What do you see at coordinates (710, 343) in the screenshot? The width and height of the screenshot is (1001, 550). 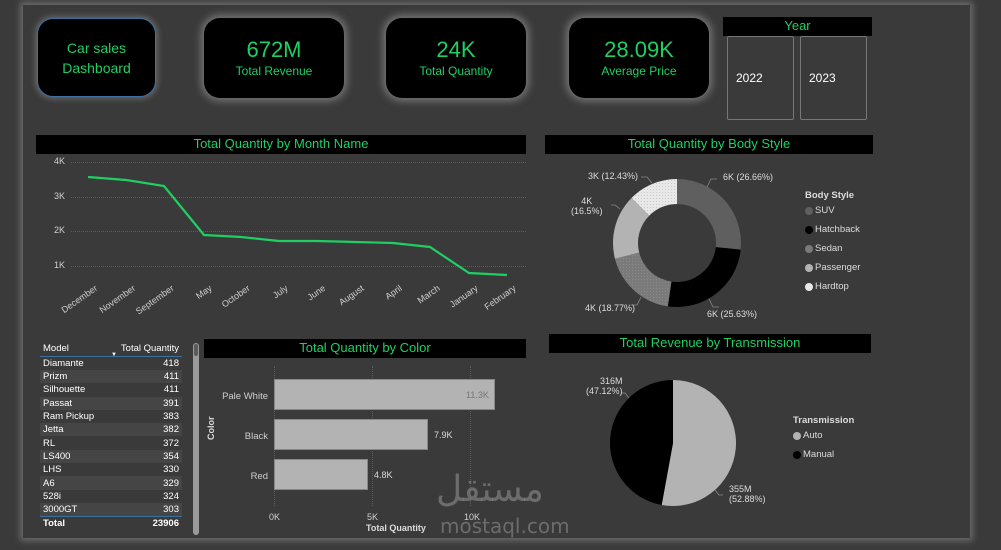 I see `pie-chart-title: Total Revenue by Transmission` at bounding box center [710, 343].